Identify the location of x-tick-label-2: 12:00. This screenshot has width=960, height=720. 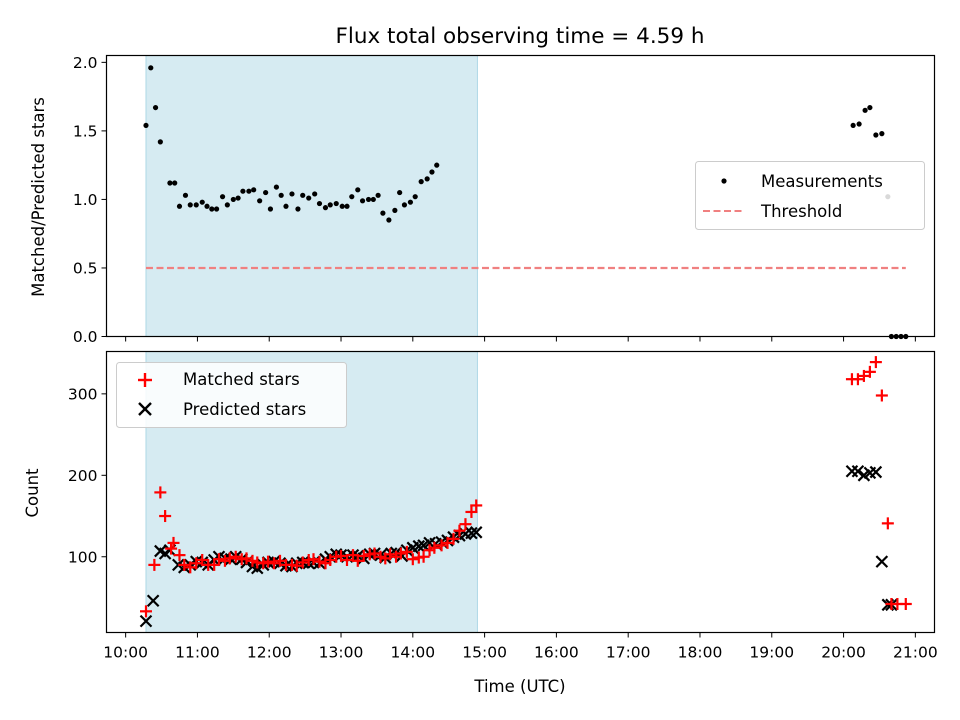
(269, 653).